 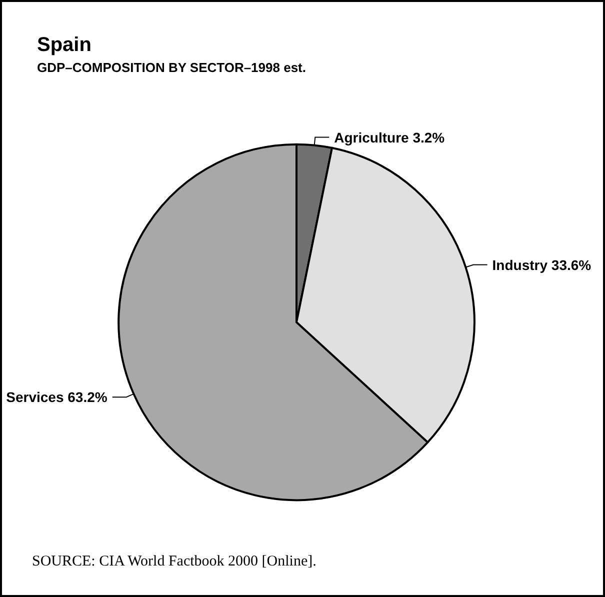 I want to click on slice-label: Industry 33.6%, so click(x=542, y=264).